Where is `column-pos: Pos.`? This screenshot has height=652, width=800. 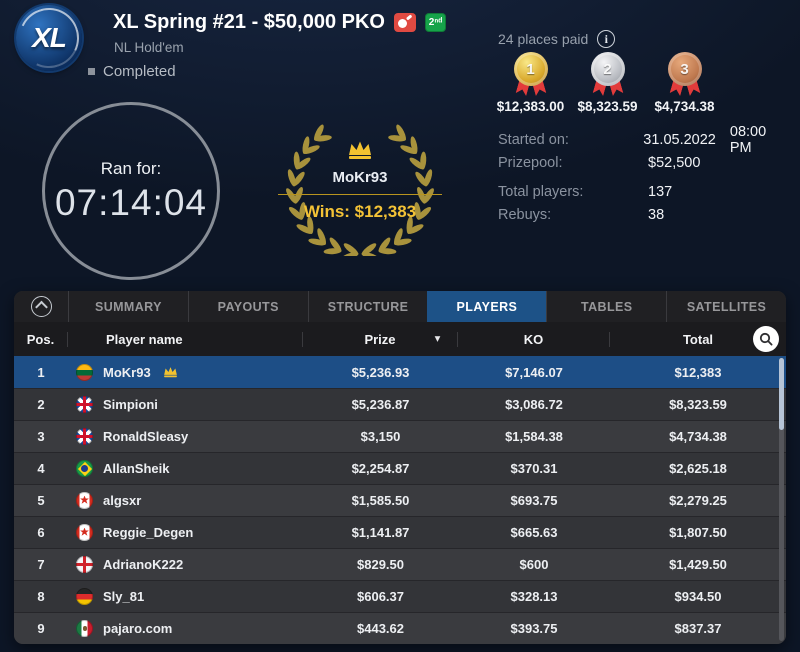
column-pos: Pos. is located at coordinates (41, 339).